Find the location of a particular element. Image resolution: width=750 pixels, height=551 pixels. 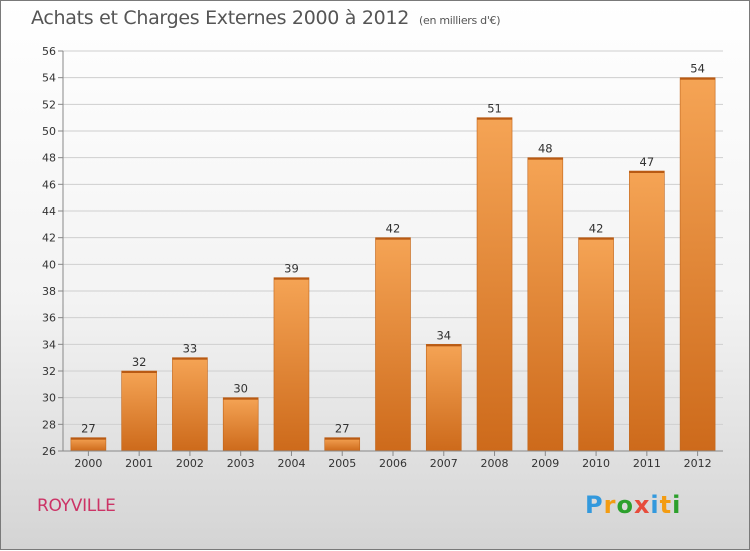

y-tick-label: 26 is located at coordinates (49, 451).